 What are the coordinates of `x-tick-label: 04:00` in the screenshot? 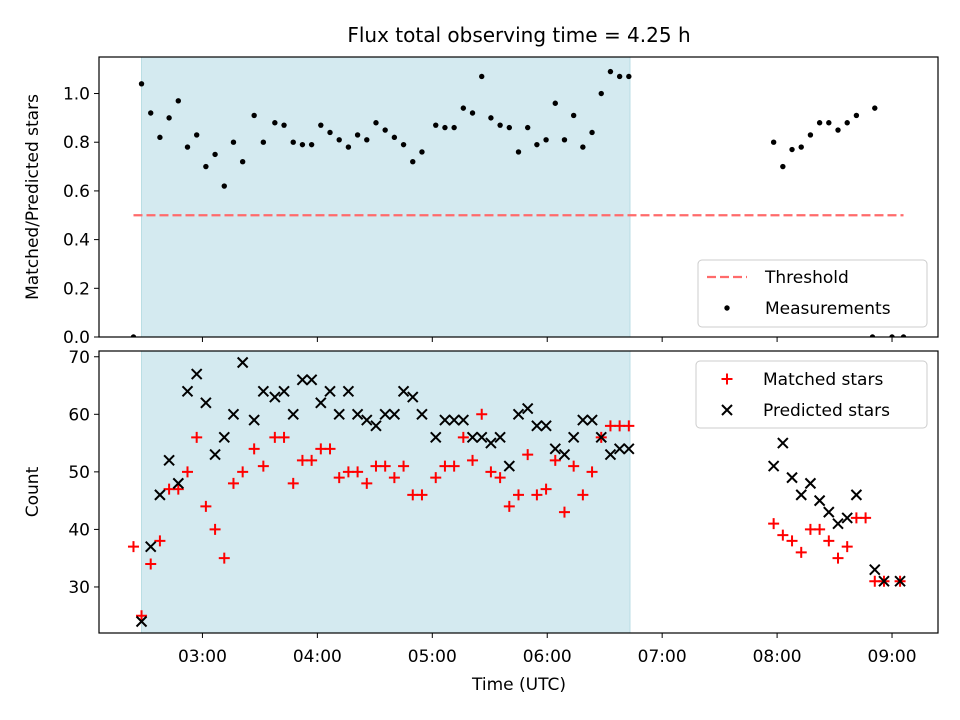 It's located at (317, 657).